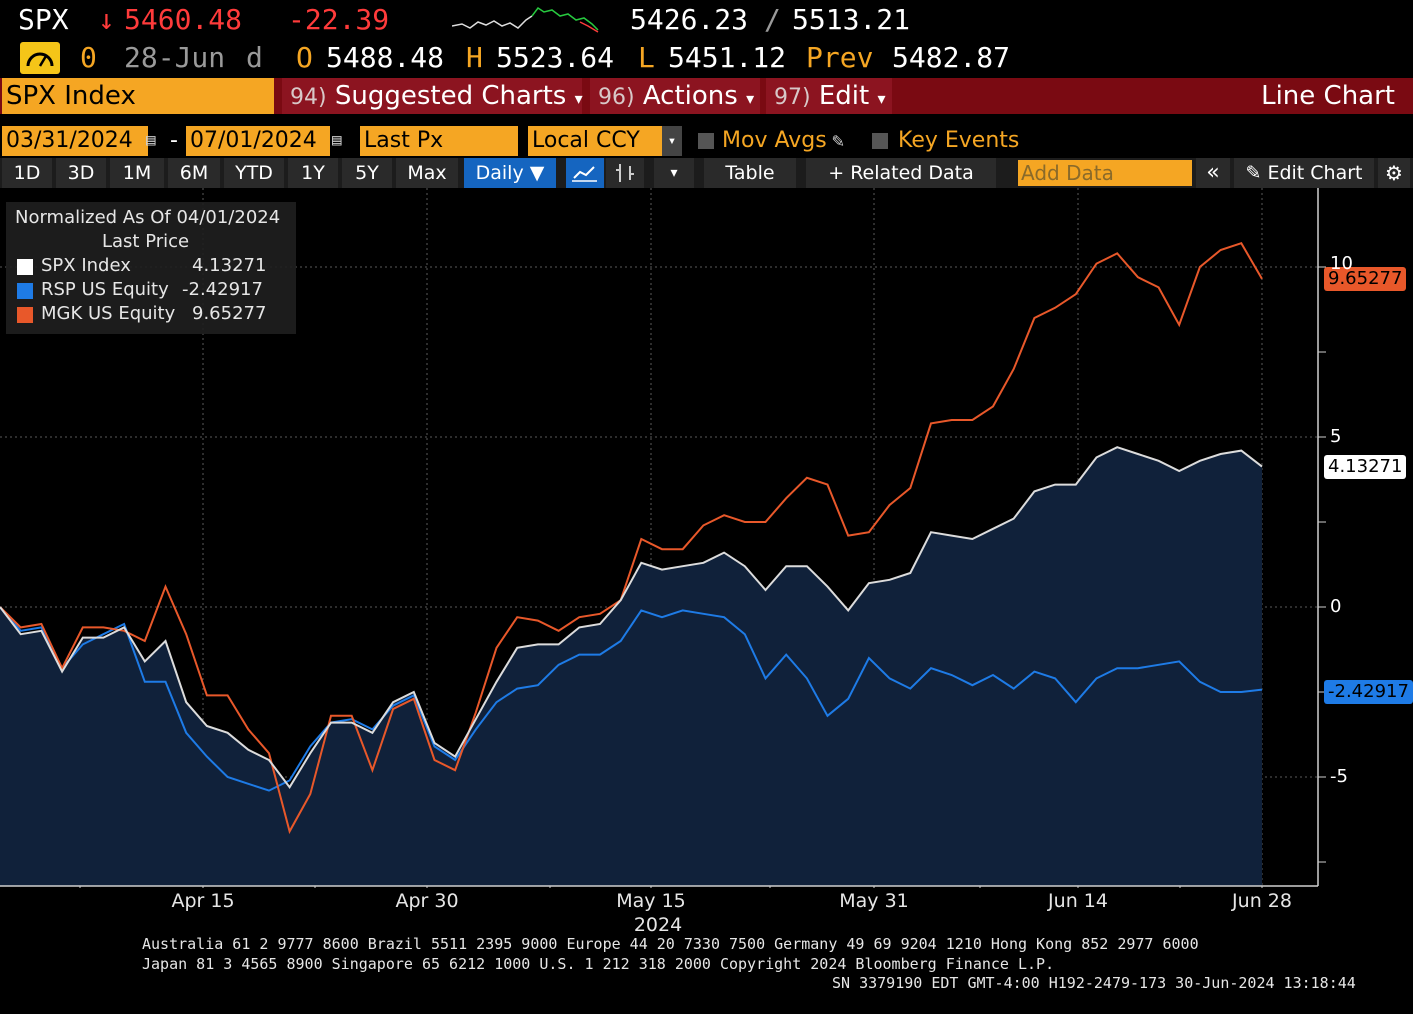 The width and height of the screenshot is (1413, 1014). What do you see at coordinates (304, 57) in the screenshot?
I see `open-label: O` at bounding box center [304, 57].